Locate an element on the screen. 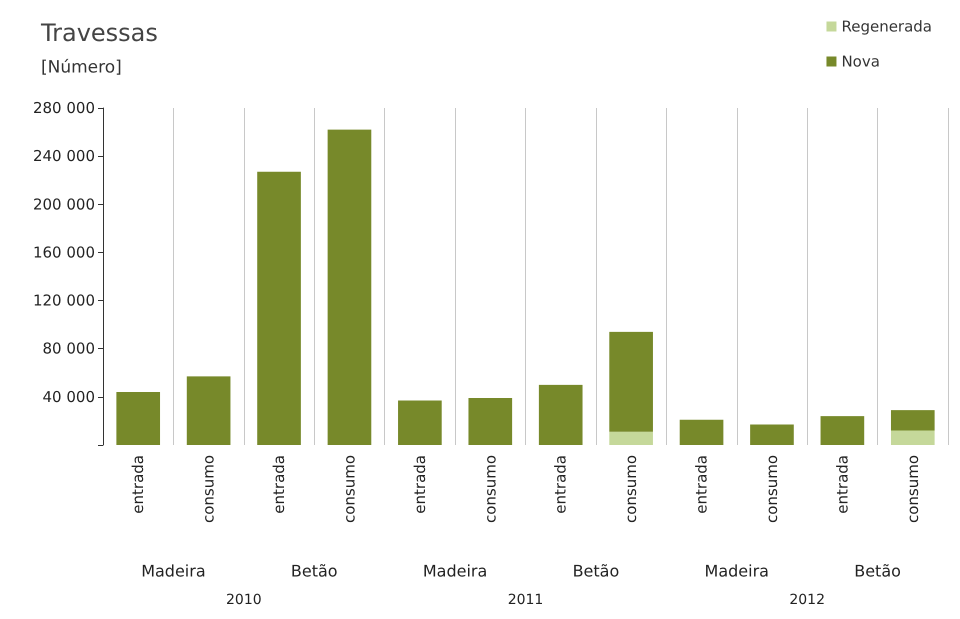 This screenshot has height=619, width=960. legend-label: Nova is located at coordinates (860, 61).